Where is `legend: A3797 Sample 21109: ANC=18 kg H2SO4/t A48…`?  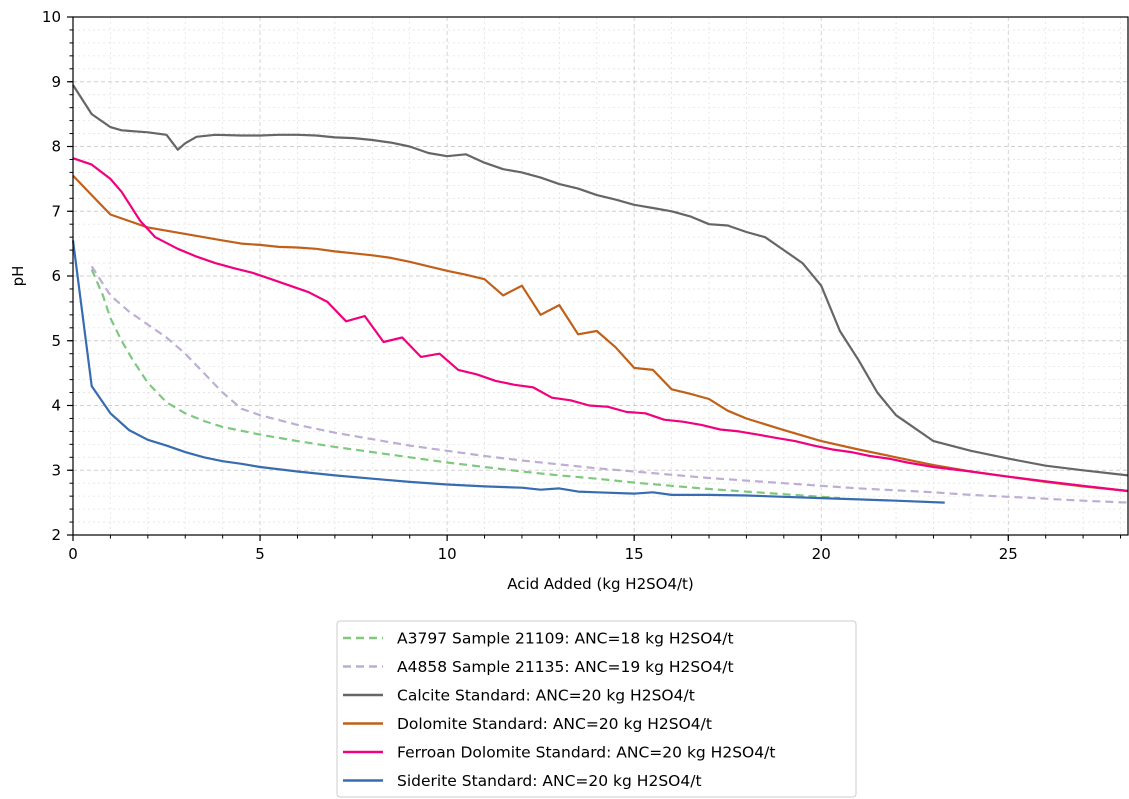
legend: A3797 Sample 21109: ANC=18 kg H2SO4/t A48… is located at coordinates (596, 709).